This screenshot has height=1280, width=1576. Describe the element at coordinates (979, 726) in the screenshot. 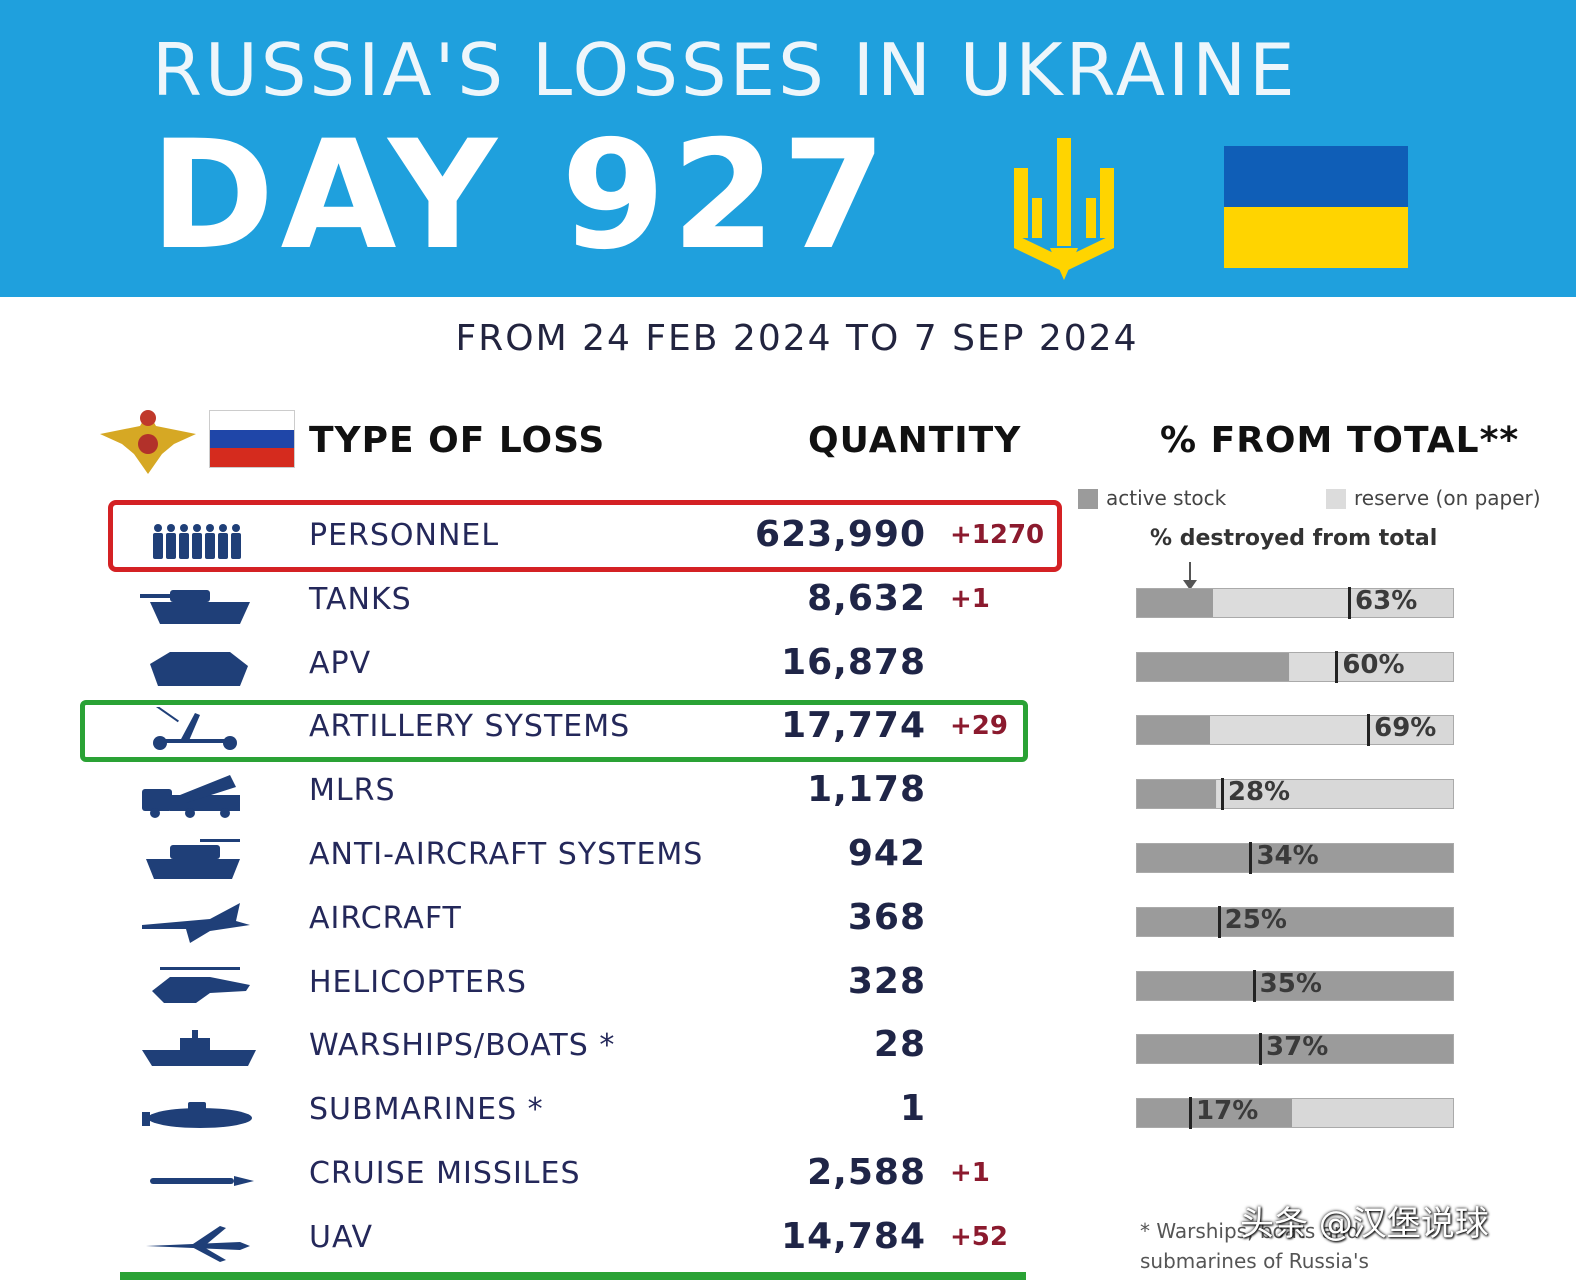

I see `daily-increase: +29` at that location.